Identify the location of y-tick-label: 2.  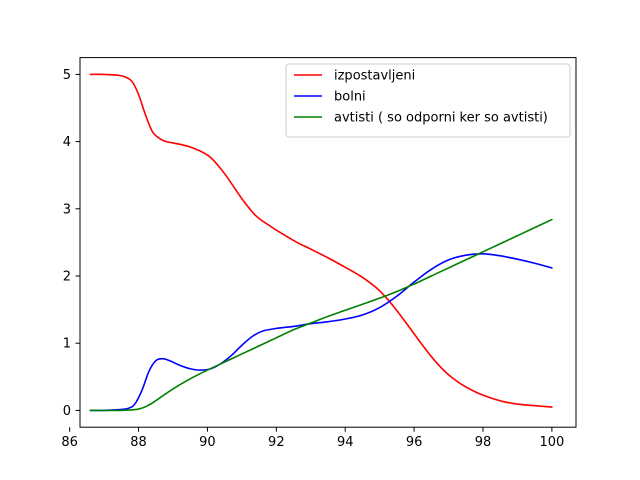
(67, 277).